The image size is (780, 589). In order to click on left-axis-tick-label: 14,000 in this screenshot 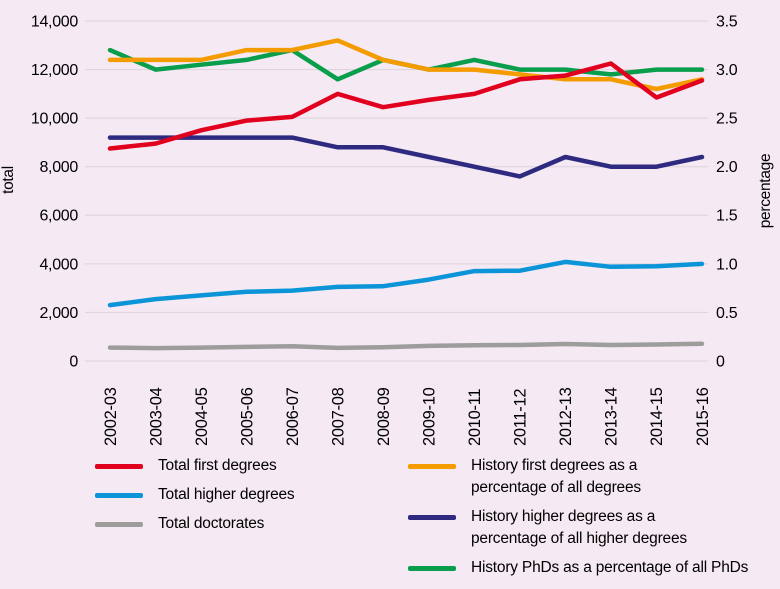, I will do `click(55, 21)`.